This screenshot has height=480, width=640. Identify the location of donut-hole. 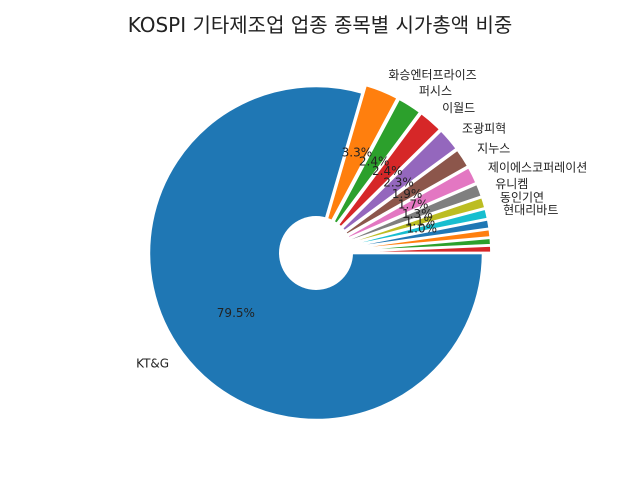
(316, 253).